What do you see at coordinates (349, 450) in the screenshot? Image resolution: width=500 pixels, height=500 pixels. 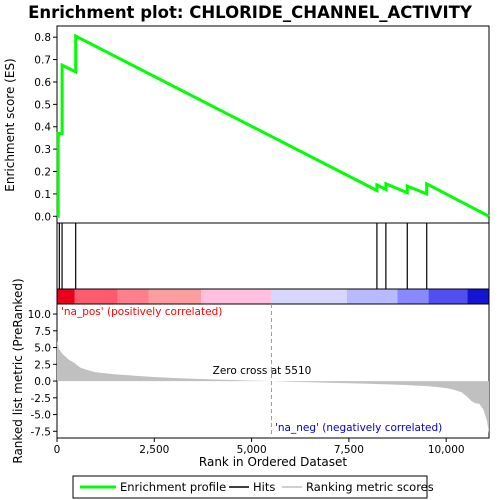 I see `x-tick-label: 7,500` at bounding box center [349, 450].